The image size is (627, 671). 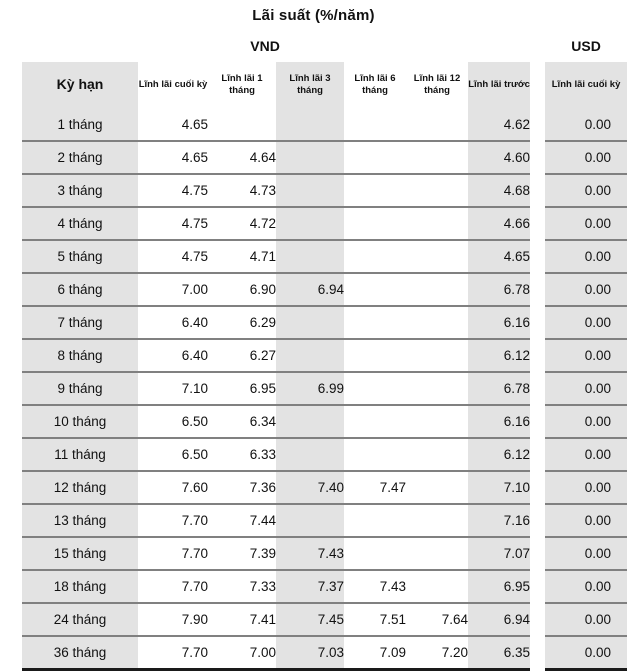 I want to click on page-title-row: Lãi suất (%/năm), so click(x=313, y=15).